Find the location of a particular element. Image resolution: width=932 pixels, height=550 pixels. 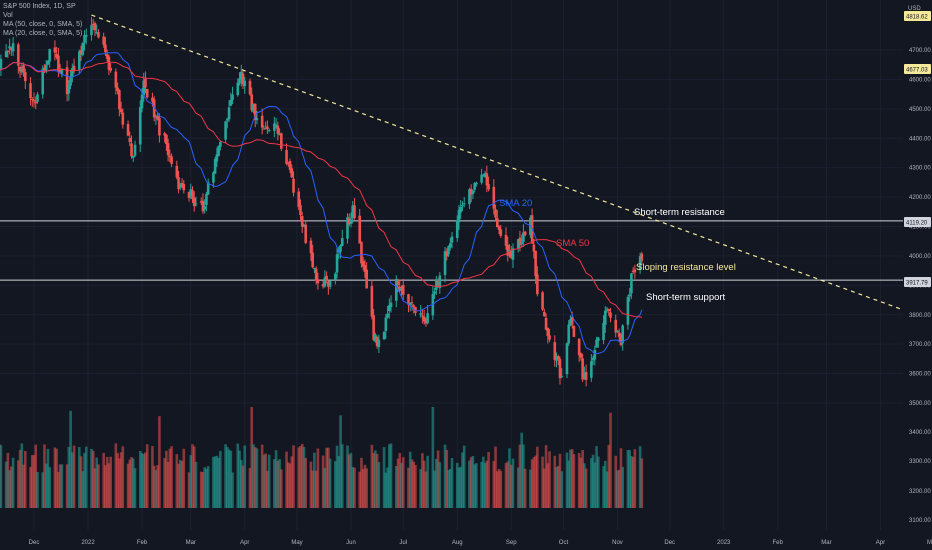

time-tick-label: Nov is located at coordinates (617, 543).